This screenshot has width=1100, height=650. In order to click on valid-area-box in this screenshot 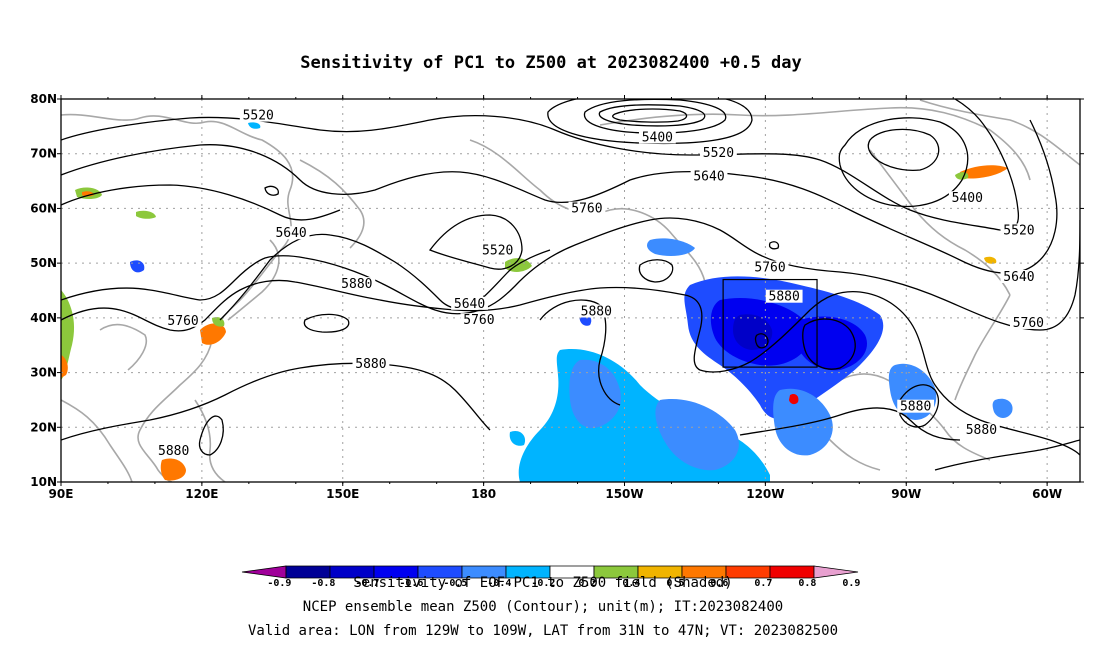, I will do `click(770, 323)`.